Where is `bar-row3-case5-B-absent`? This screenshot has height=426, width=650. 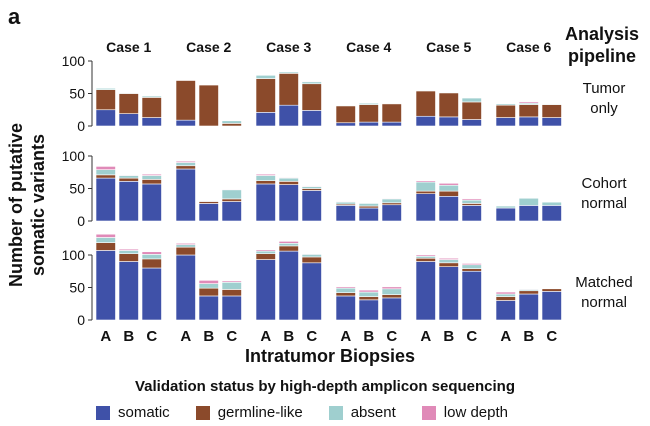
bar-row3-case5-B-absent is located at coordinates (448, 261).